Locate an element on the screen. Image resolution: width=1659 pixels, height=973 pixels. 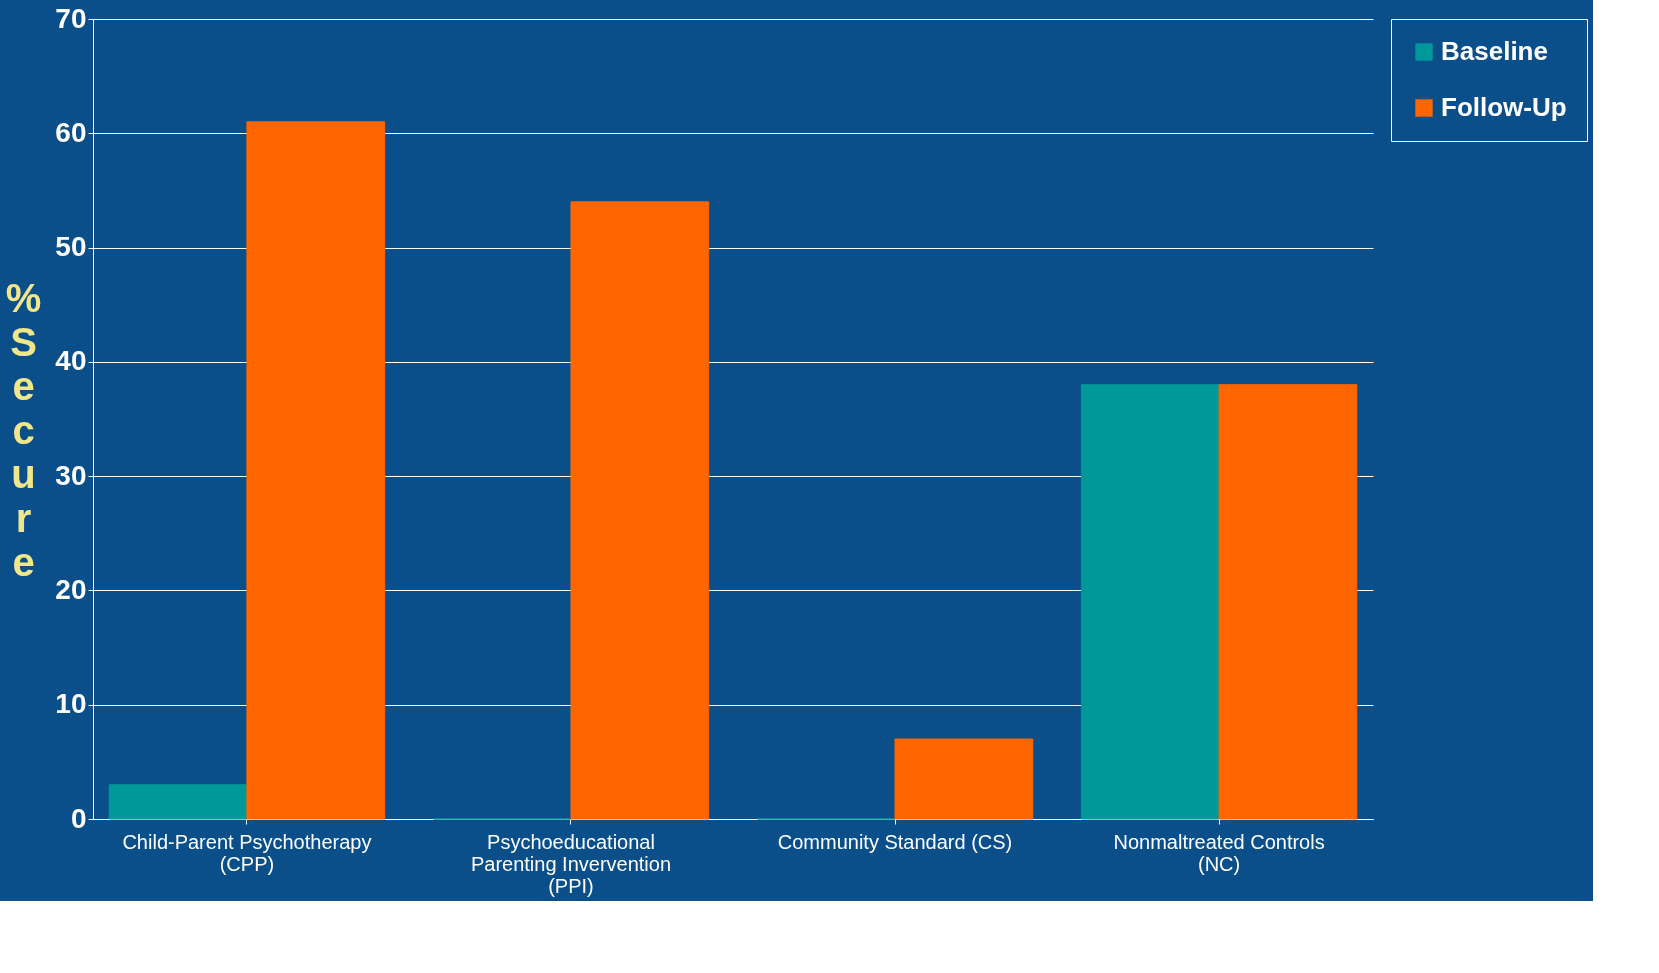
x-tick-label: Nonmaltreated Controls (NC) is located at coordinates (1219, 852).